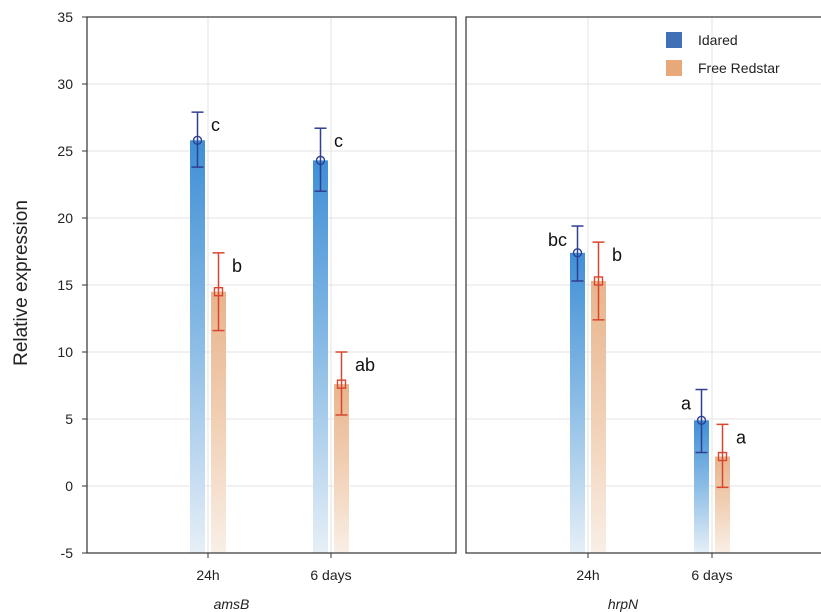 The image size is (821, 612). I want to click on y-tick-label: -5, so click(67, 553).